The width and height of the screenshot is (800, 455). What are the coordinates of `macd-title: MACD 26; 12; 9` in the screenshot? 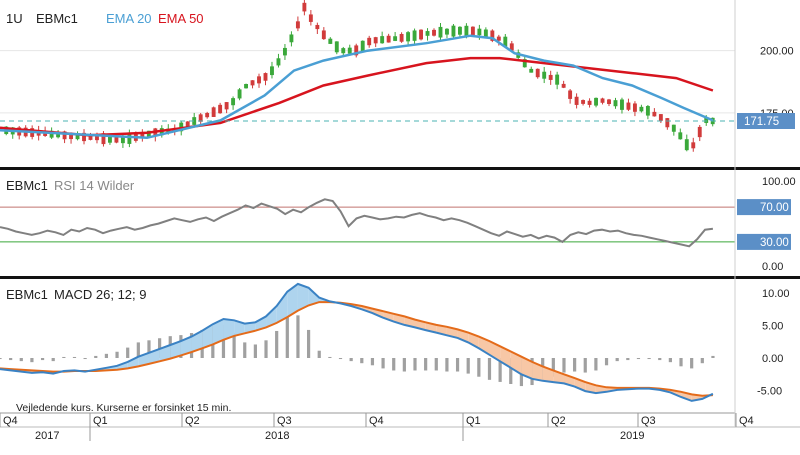 It's located at (100, 294).